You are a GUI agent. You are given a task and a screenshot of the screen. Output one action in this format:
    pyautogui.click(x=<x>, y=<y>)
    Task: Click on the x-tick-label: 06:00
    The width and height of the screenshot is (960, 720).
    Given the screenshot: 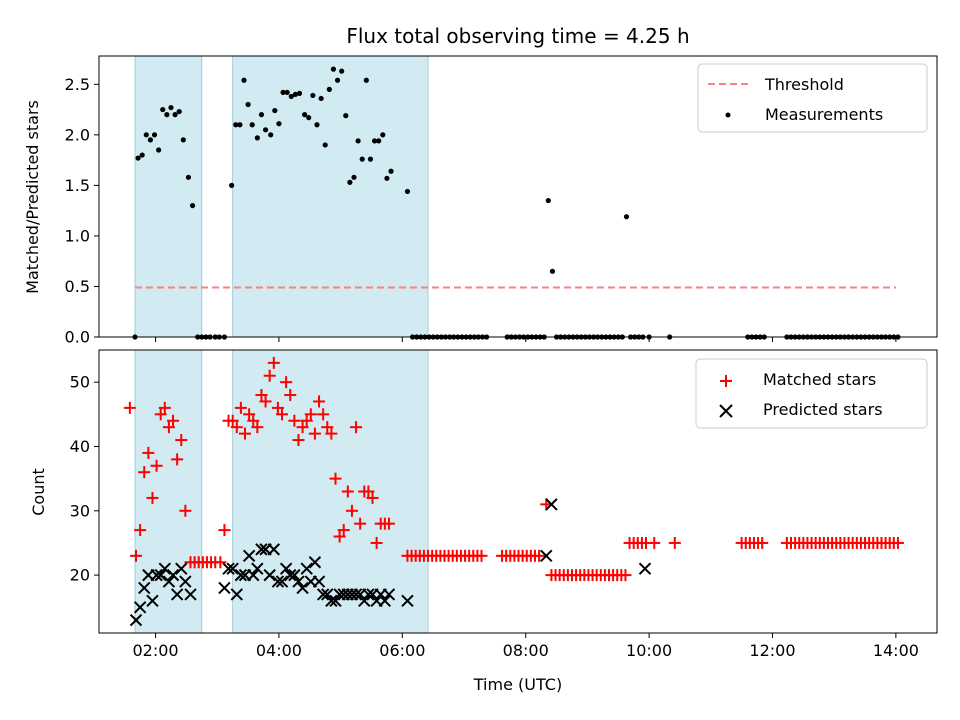 What is the action you would take?
    pyautogui.click(x=402, y=650)
    